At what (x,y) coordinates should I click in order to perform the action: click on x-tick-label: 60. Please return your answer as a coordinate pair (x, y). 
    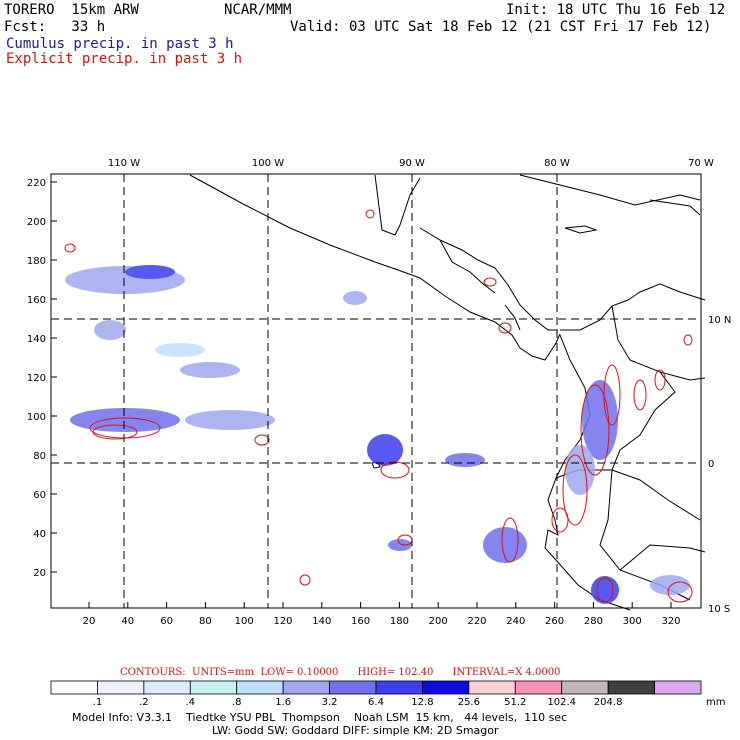
    Looking at the image, I should click on (166, 621).